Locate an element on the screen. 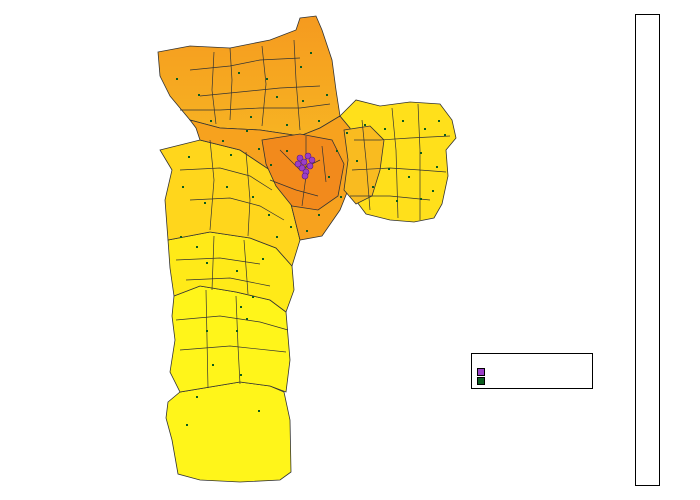 This screenshot has width=700, height=500. legend-item-destination is located at coordinates (483, 381).